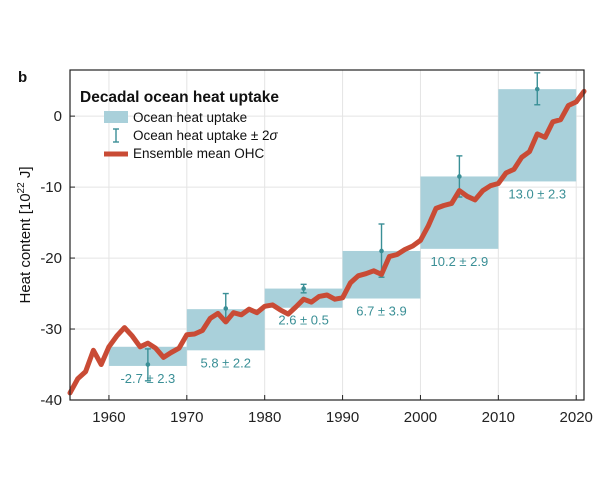 Image resolution: width=600 pixels, height=500 pixels. What do you see at coordinates (303, 320) in the screenshot?
I see `box-label-2: 2.6 ± 0.5` at bounding box center [303, 320].